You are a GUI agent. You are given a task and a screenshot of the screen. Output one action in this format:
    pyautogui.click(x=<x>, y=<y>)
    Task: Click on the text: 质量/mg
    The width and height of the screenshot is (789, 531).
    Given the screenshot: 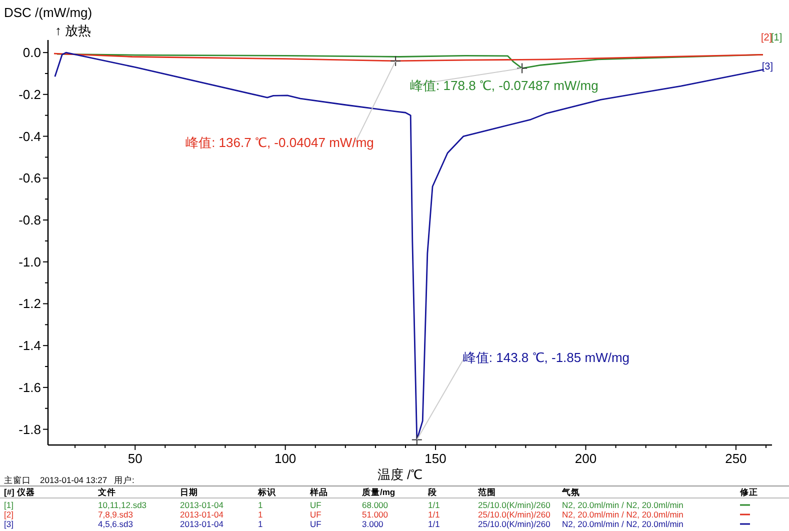 What is the action you would take?
    pyautogui.click(x=378, y=492)
    